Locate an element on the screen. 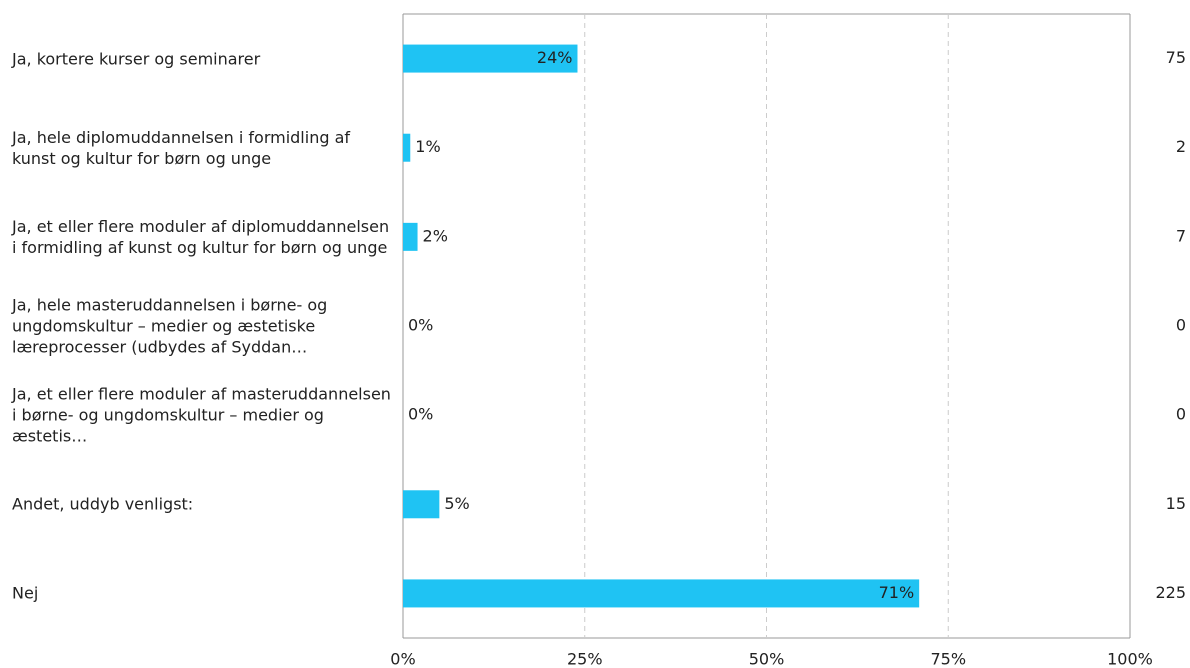 Image resolution: width=1190 pixels, height=668 pixels. category-label: Andet, uddyb venligst: is located at coordinates (103, 504).